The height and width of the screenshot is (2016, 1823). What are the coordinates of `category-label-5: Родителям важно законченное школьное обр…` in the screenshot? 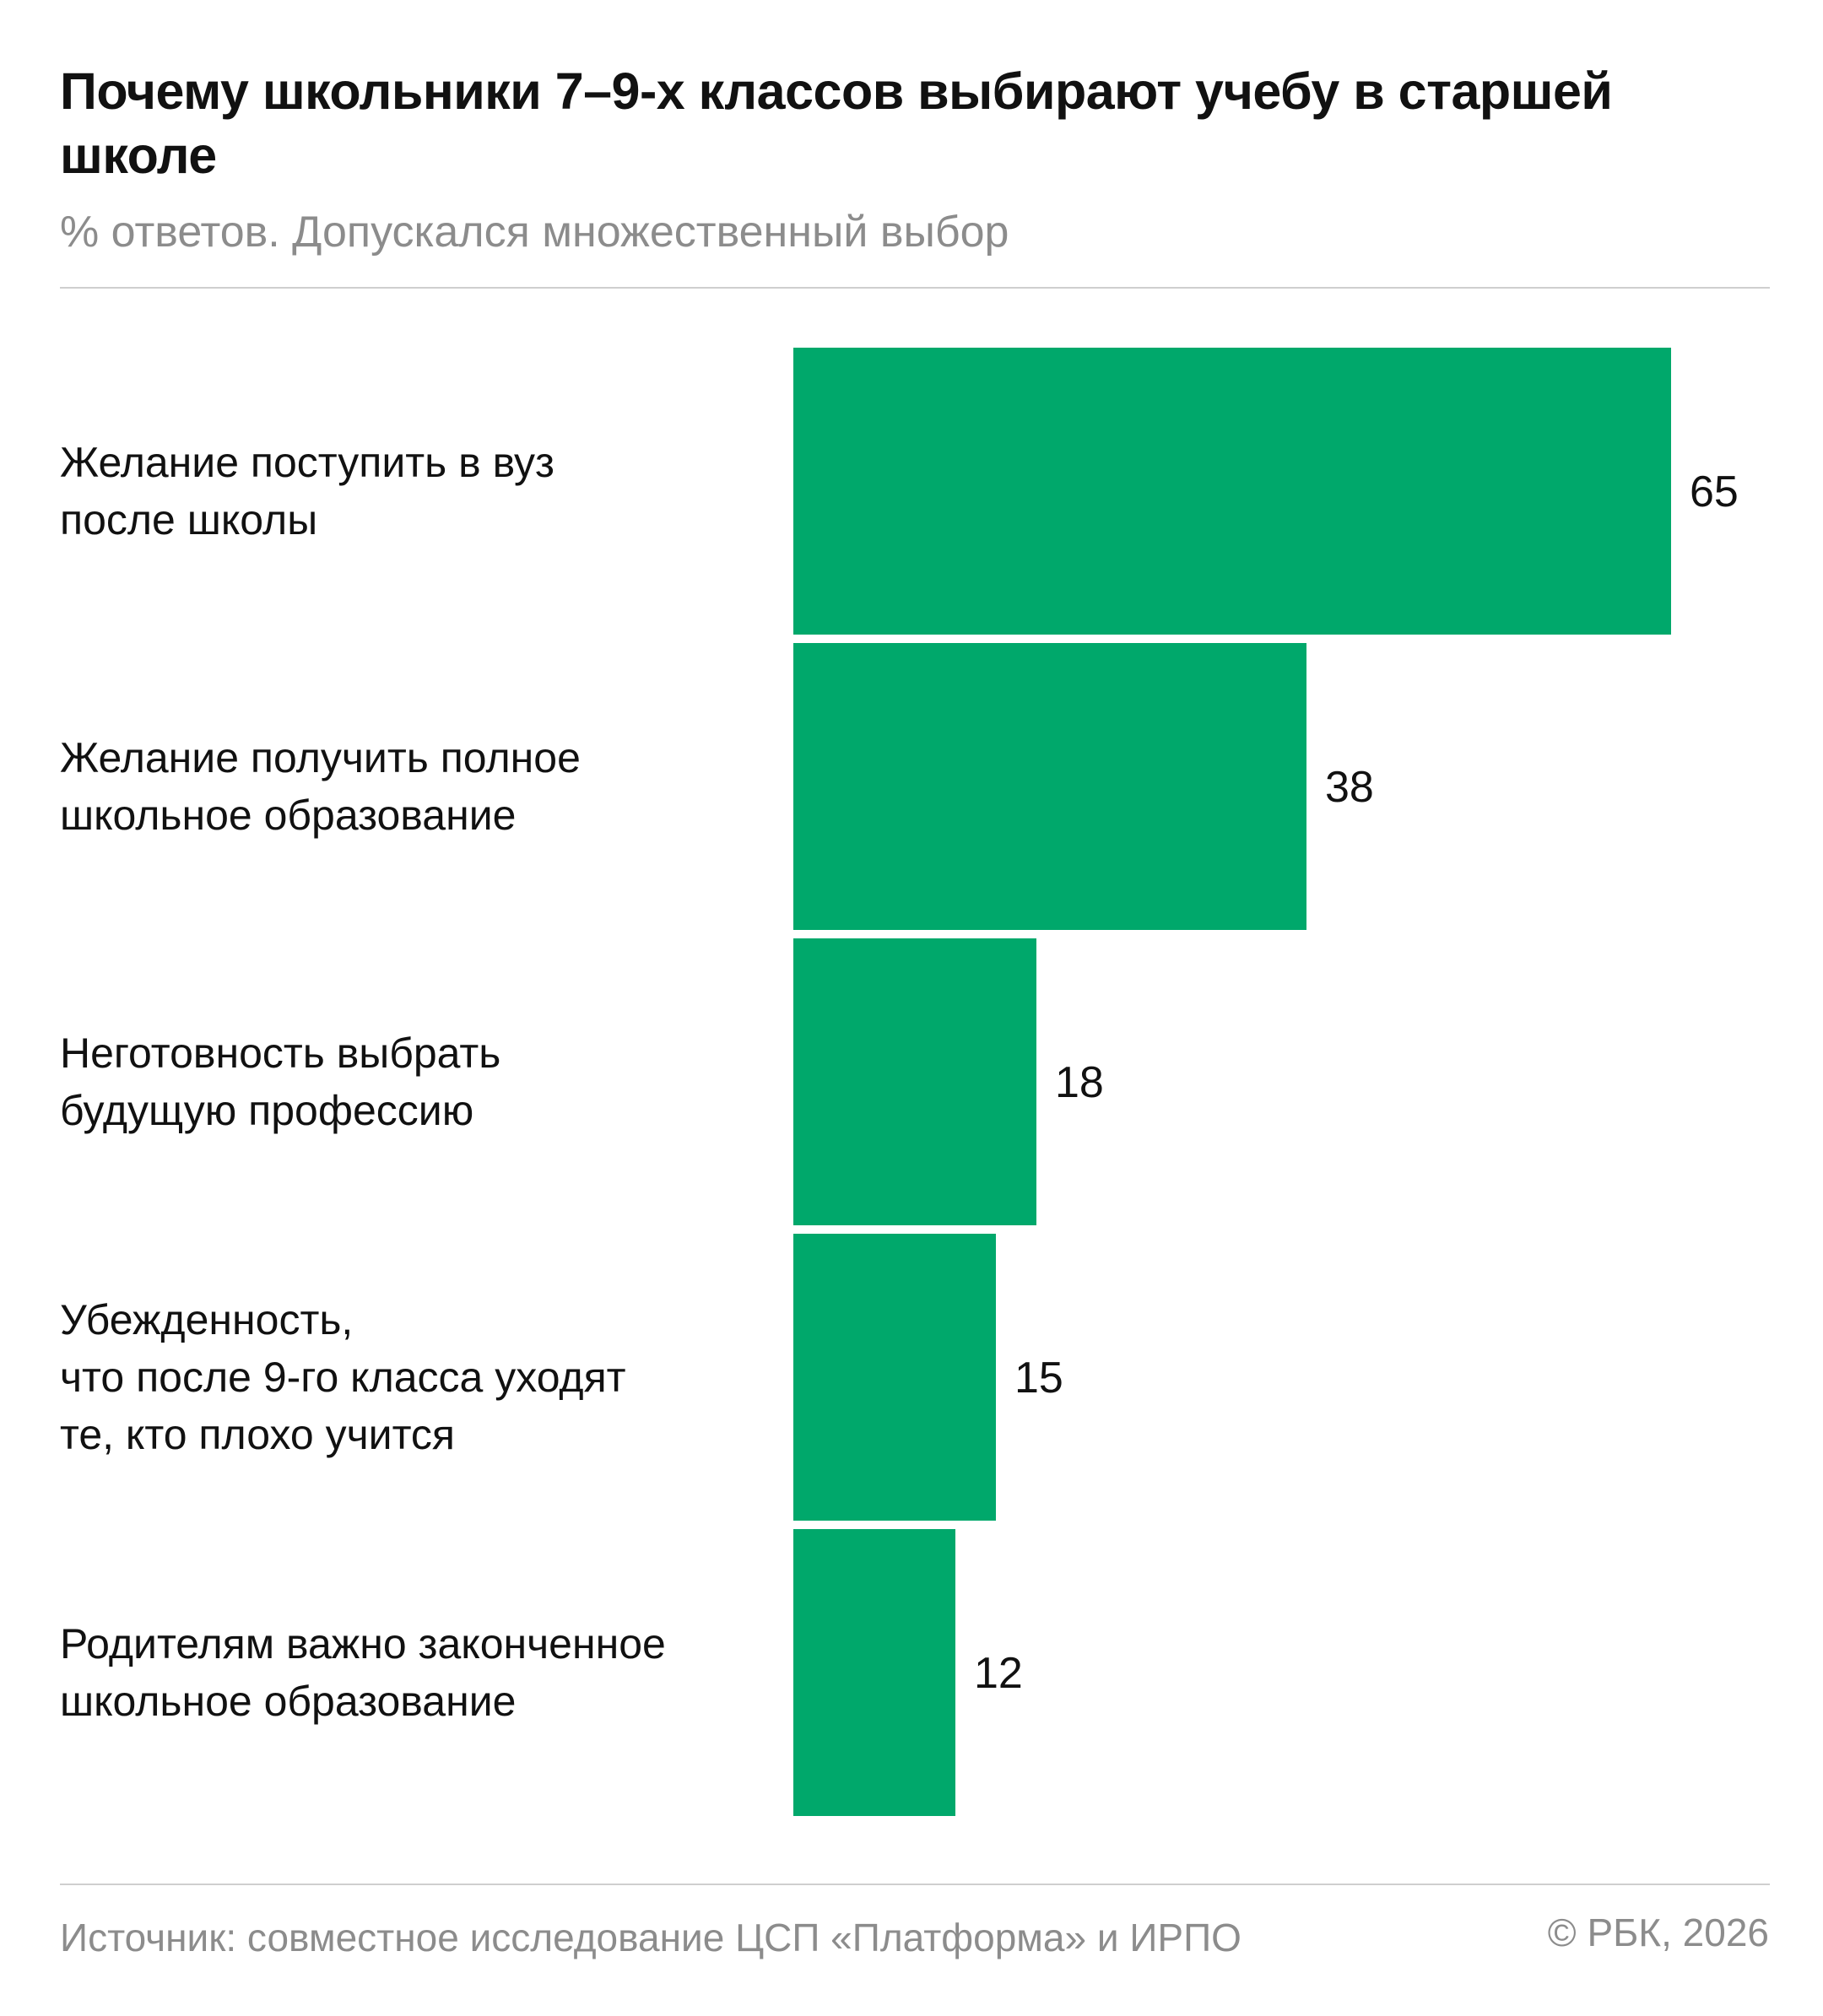 It's located at (363, 1672).